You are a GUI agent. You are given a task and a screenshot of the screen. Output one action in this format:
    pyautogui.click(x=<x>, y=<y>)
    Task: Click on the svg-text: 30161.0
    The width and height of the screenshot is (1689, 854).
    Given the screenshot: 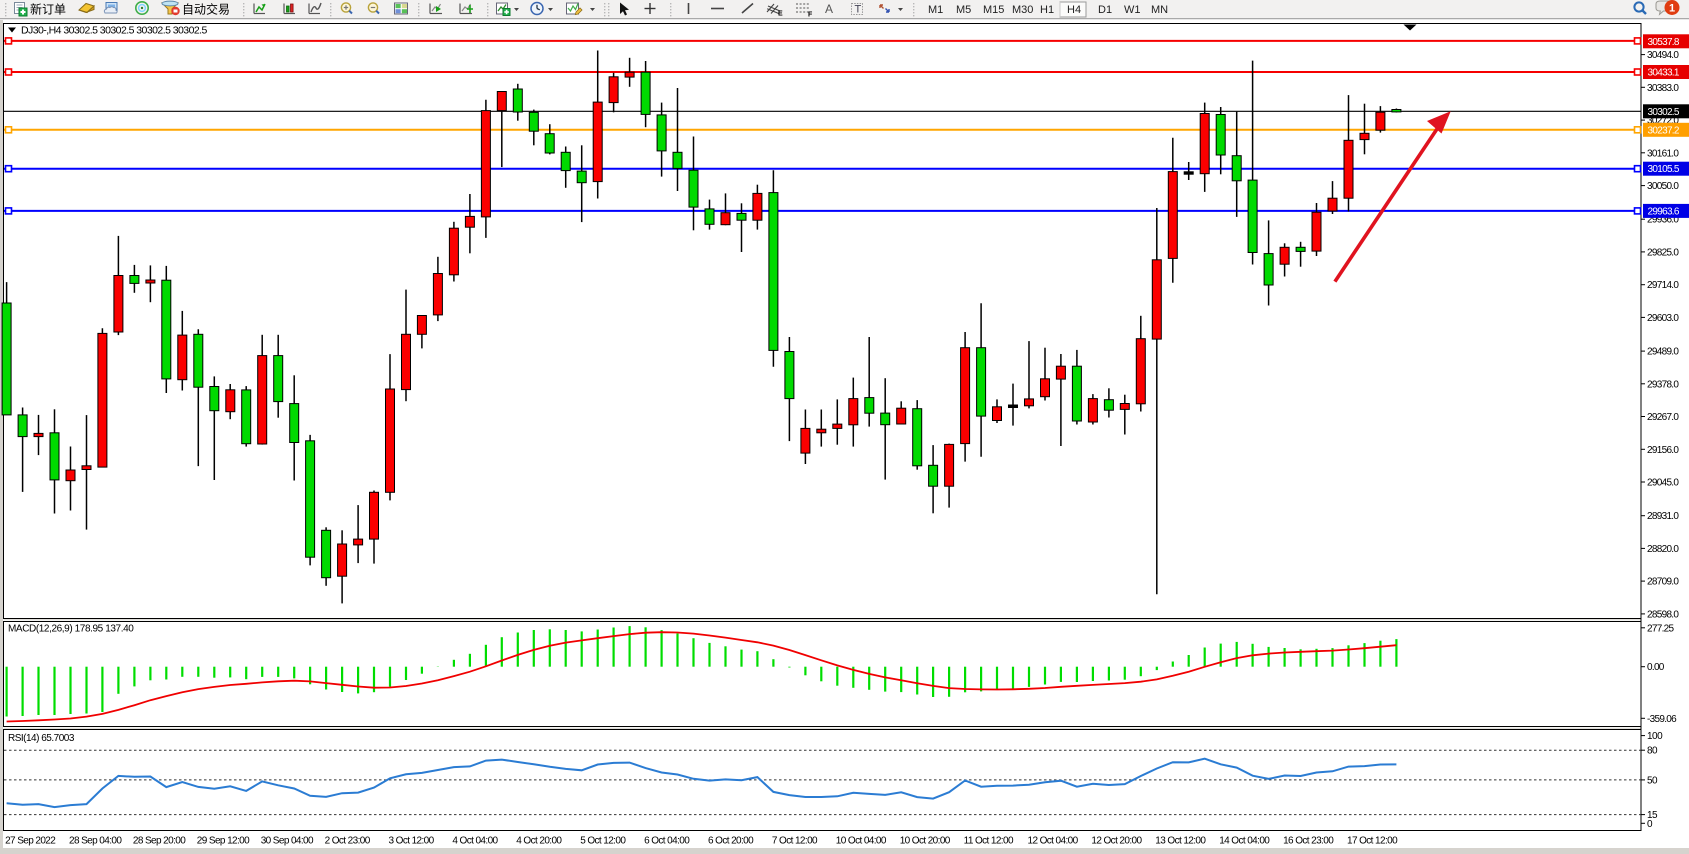 What is the action you would take?
    pyautogui.click(x=1663, y=153)
    